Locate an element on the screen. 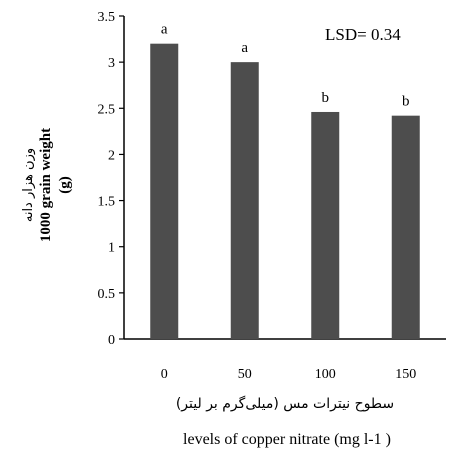  x-tick-label: 100 is located at coordinates (325, 374).